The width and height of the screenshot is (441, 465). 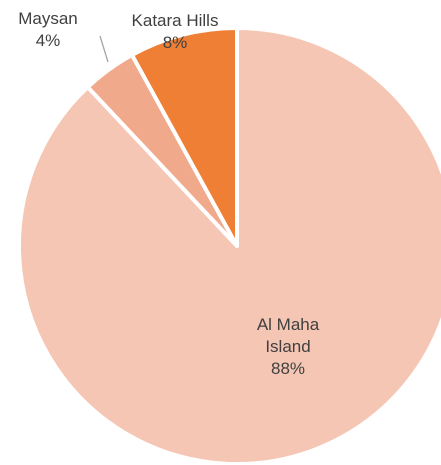 What do you see at coordinates (48, 30) in the screenshot?
I see `data-label: Maysan 4%` at bounding box center [48, 30].